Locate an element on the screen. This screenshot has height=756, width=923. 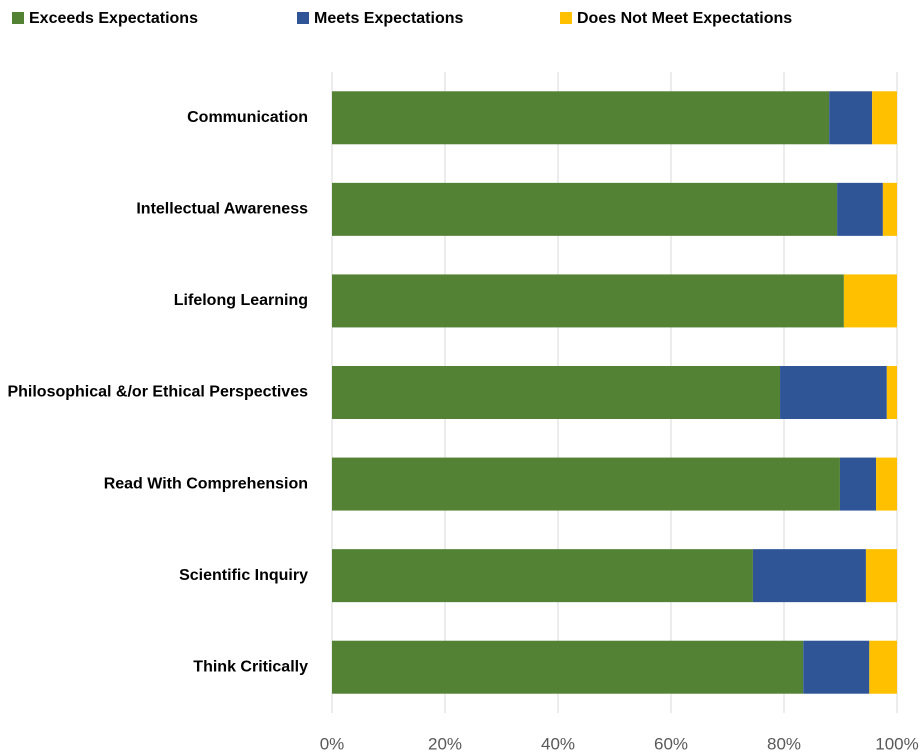
y-tick-label: Think Critically is located at coordinates (250, 666).